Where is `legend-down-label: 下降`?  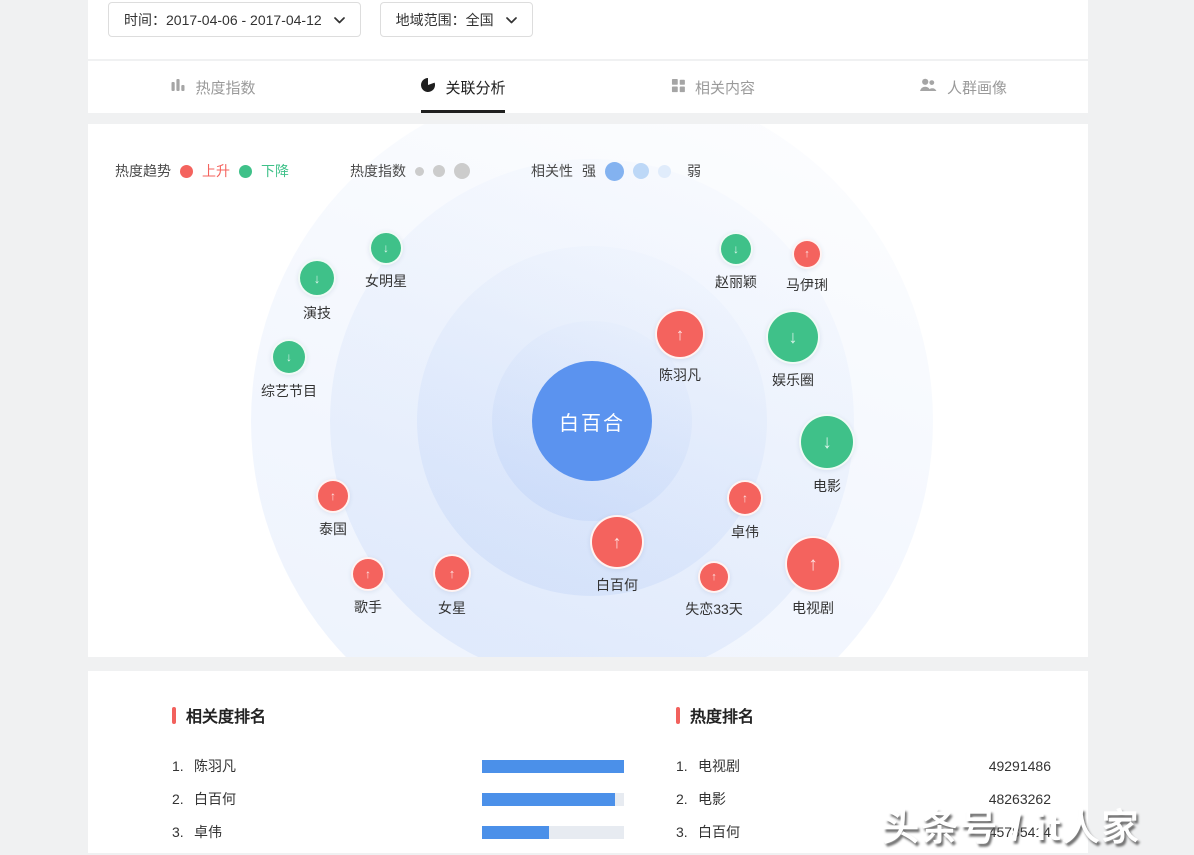
legend-down-label: 下降 is located at coordinates (275, 171).